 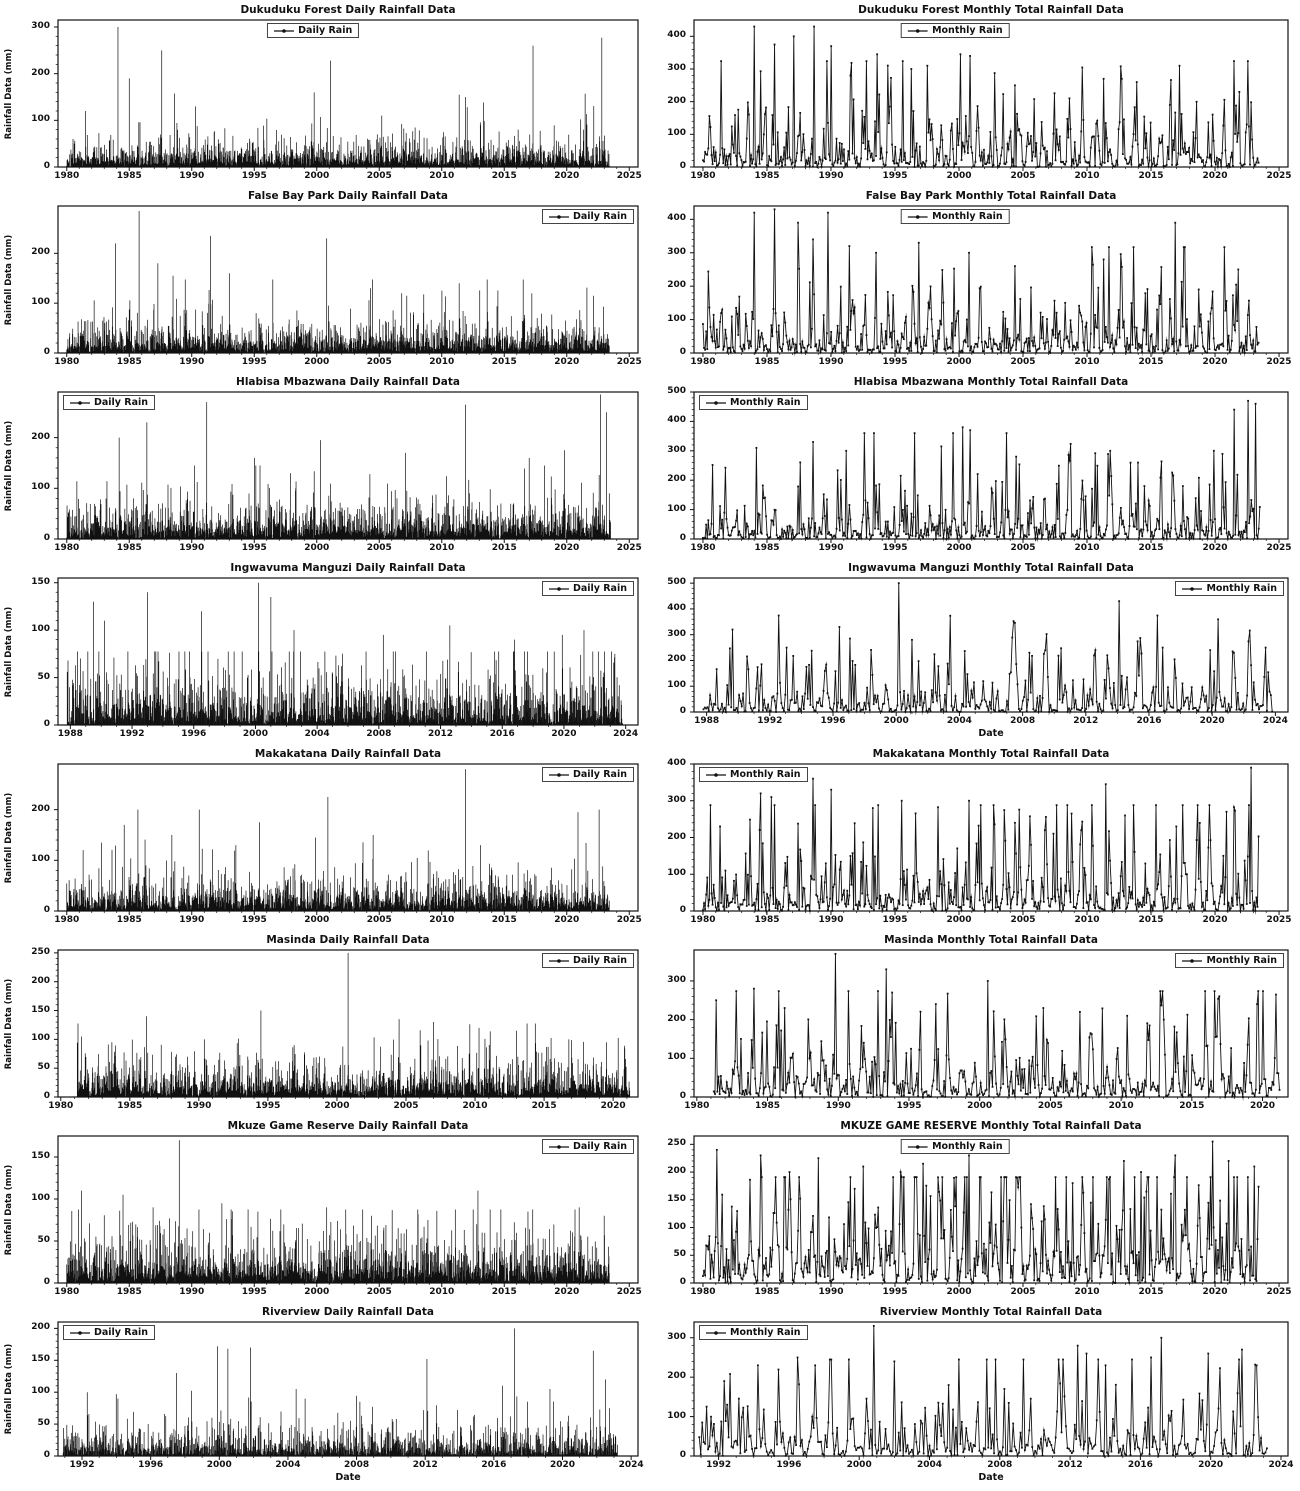 I want to click on y-tick-label: 250, so click(x=40, y=951).